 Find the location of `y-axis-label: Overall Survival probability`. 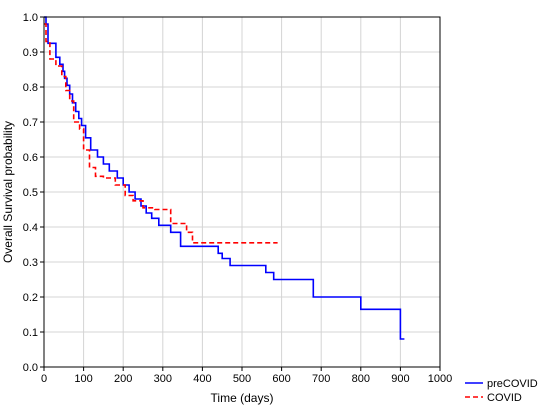

y-axis-label: Overall Survival probability is located at coordinates (8, 192).